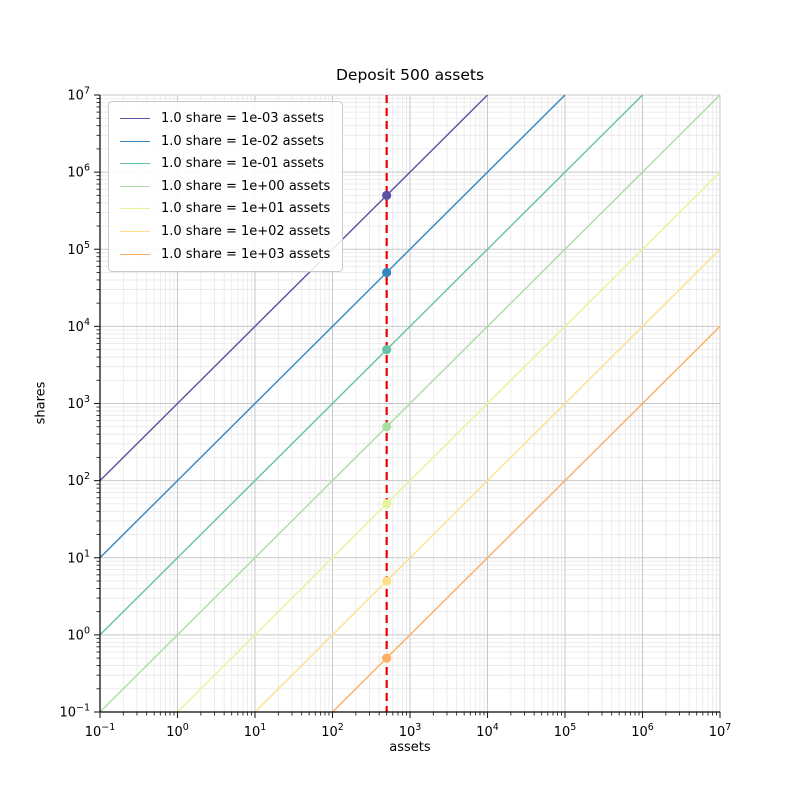 Image resolution: width=800 pixels, height=800 pixels. Describe the element at coordinates (410, 731) in the screenshot. I see `x-tick-label: 10³` at that location.